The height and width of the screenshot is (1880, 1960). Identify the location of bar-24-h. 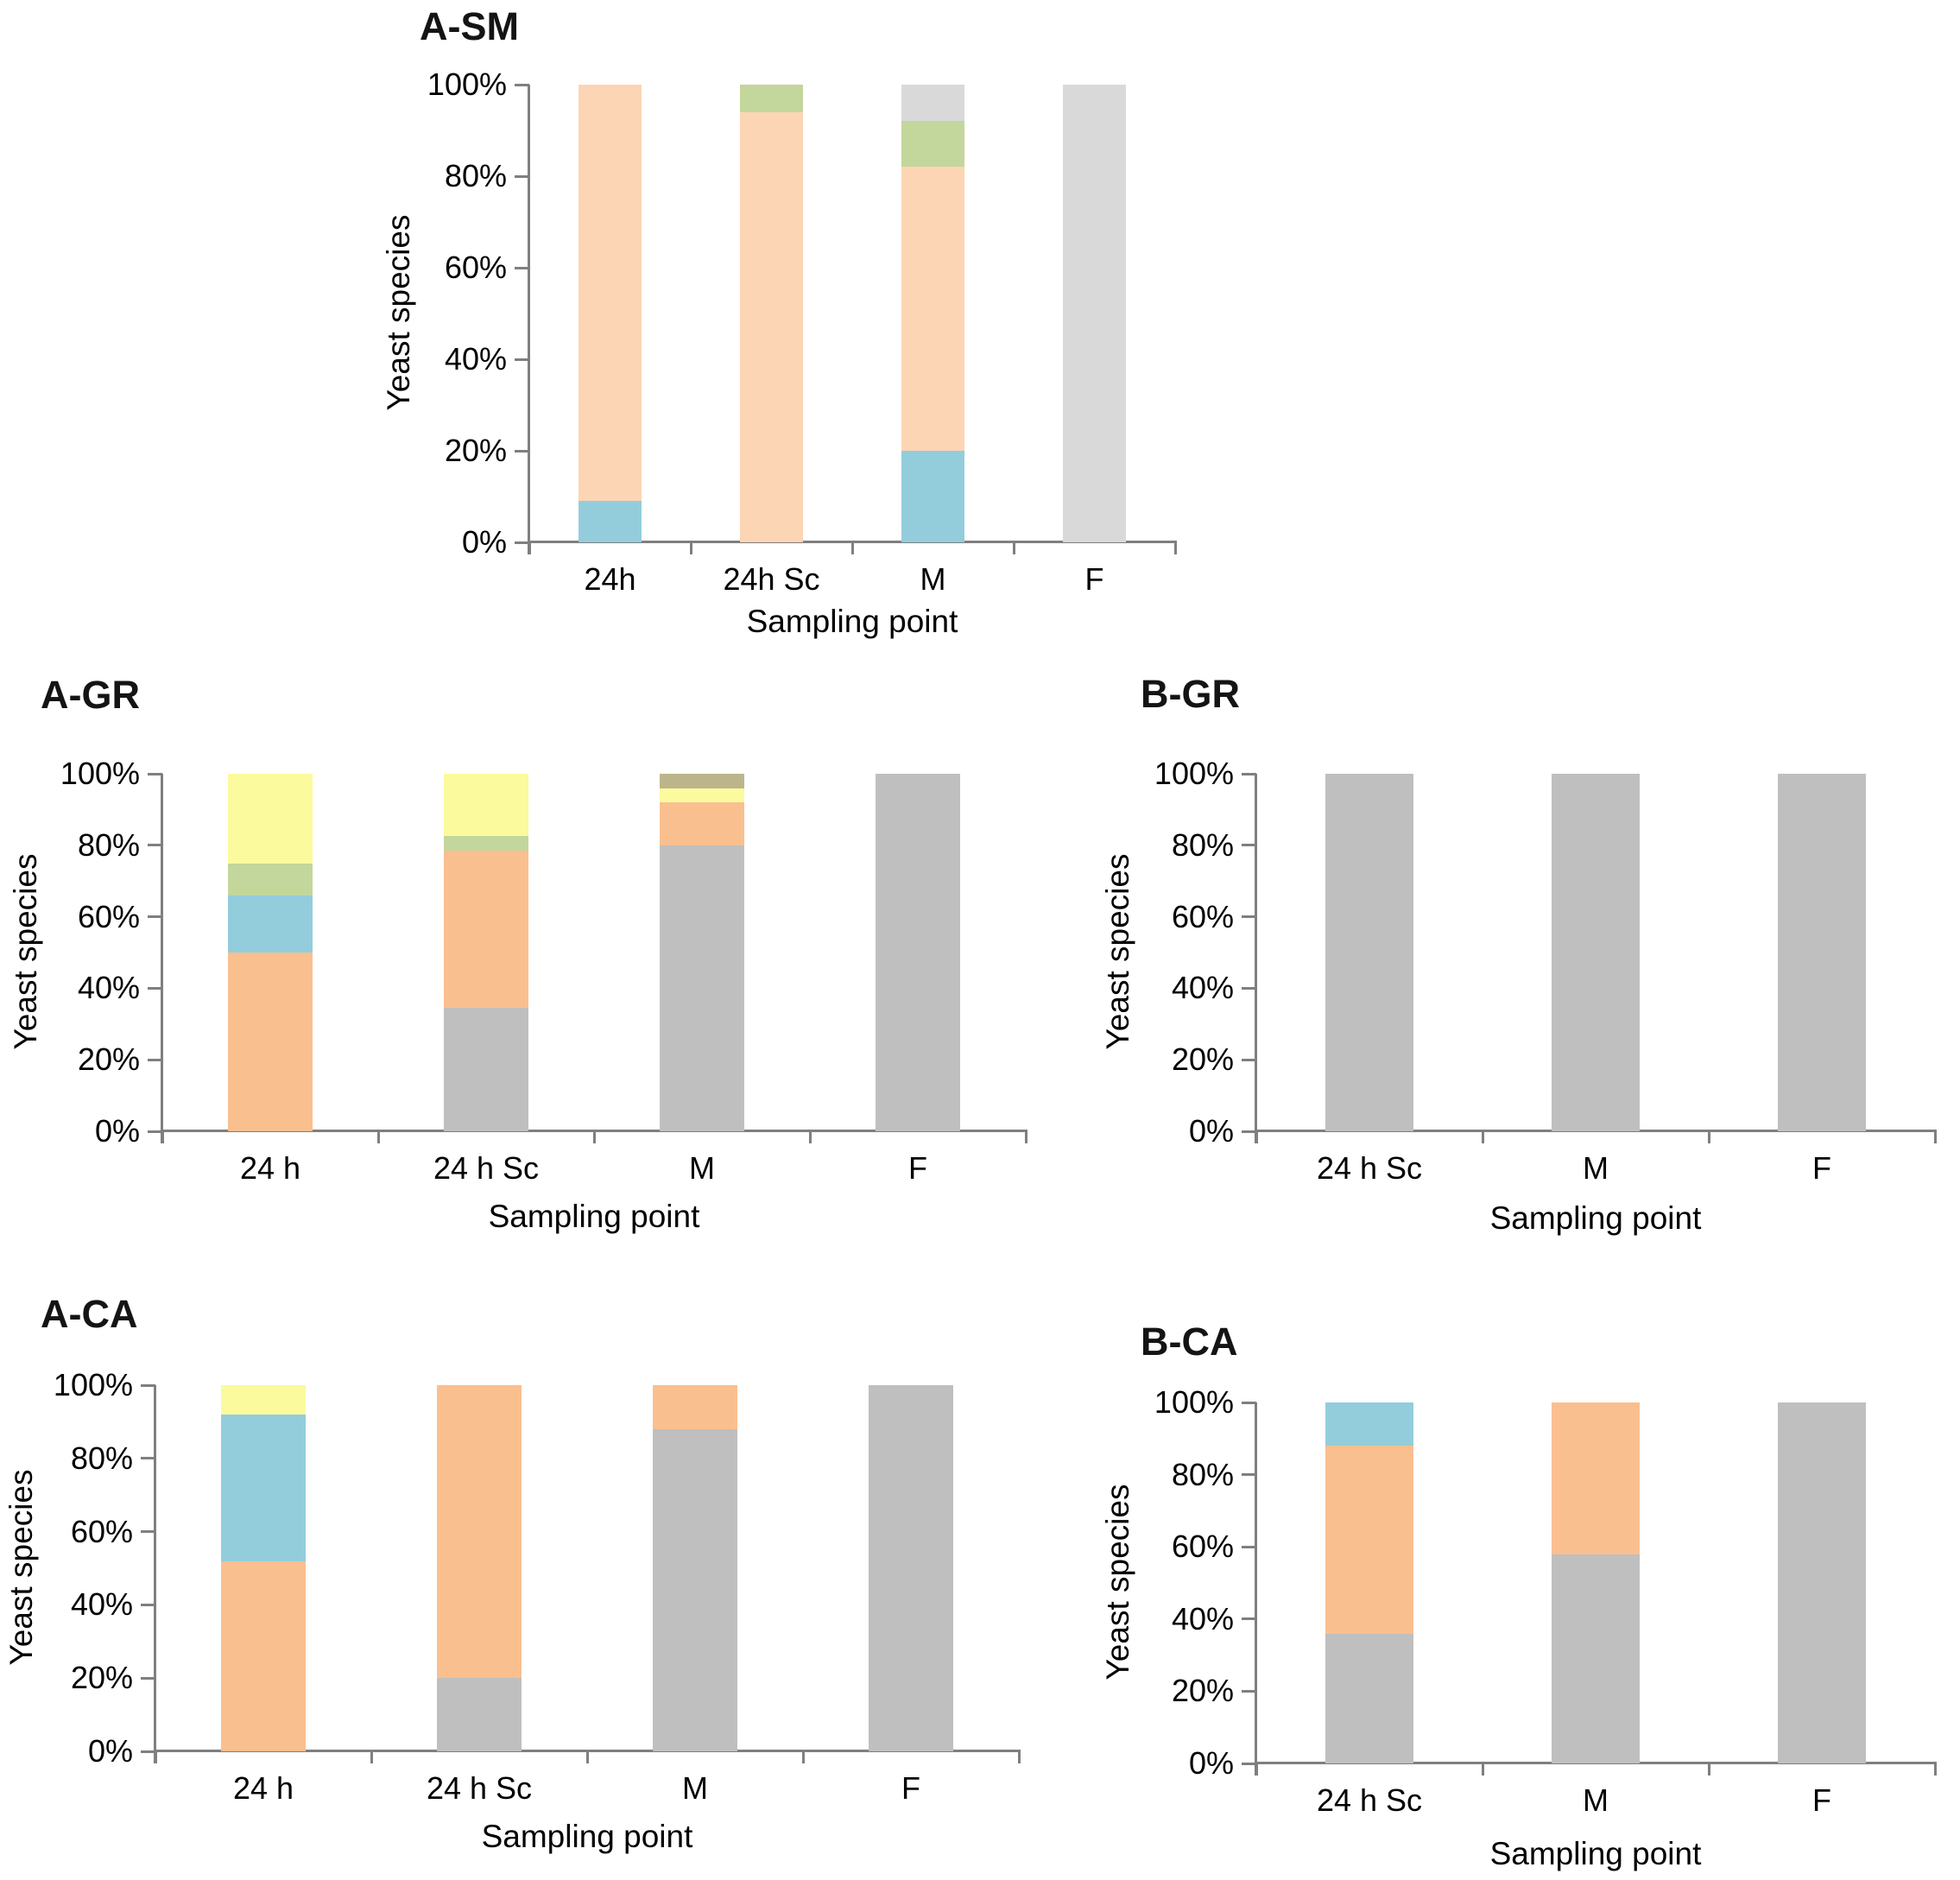
(271, 952).